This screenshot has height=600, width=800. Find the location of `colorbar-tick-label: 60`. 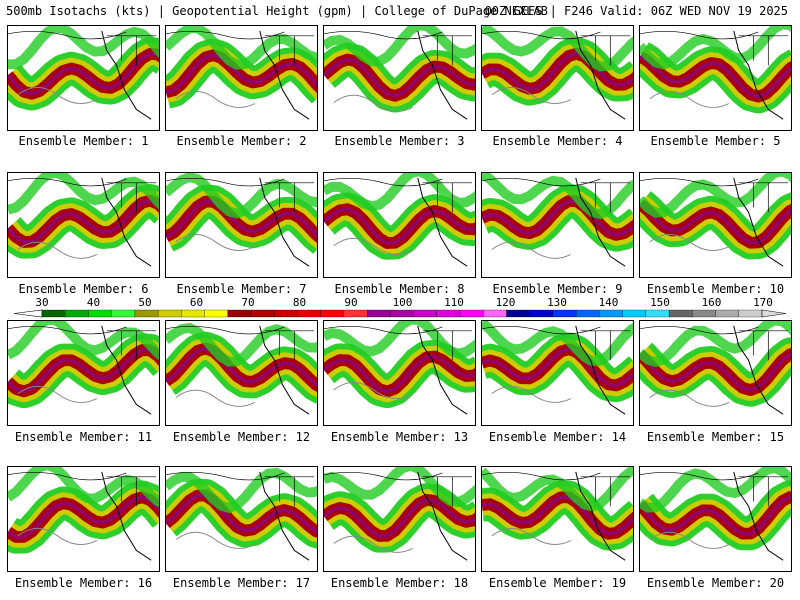

colorbar-tick-label: 60 is located at coordinates (196, 302).